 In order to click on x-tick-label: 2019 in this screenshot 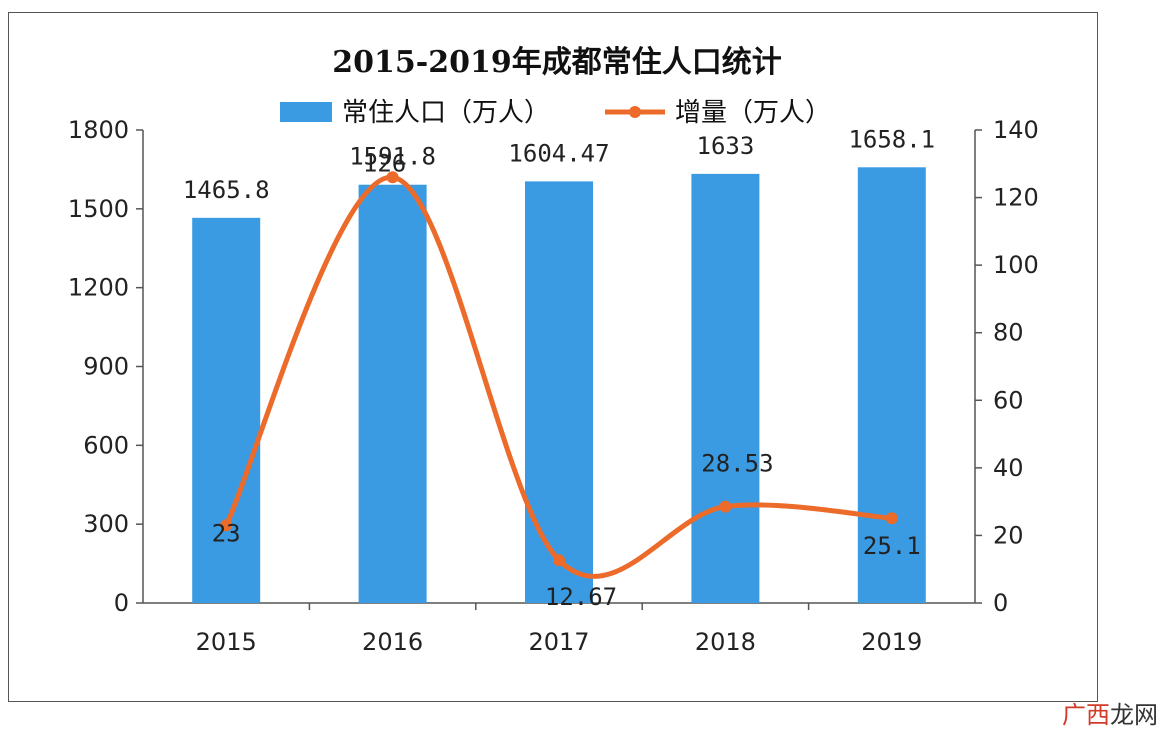, I will do `click(891, 642)`.